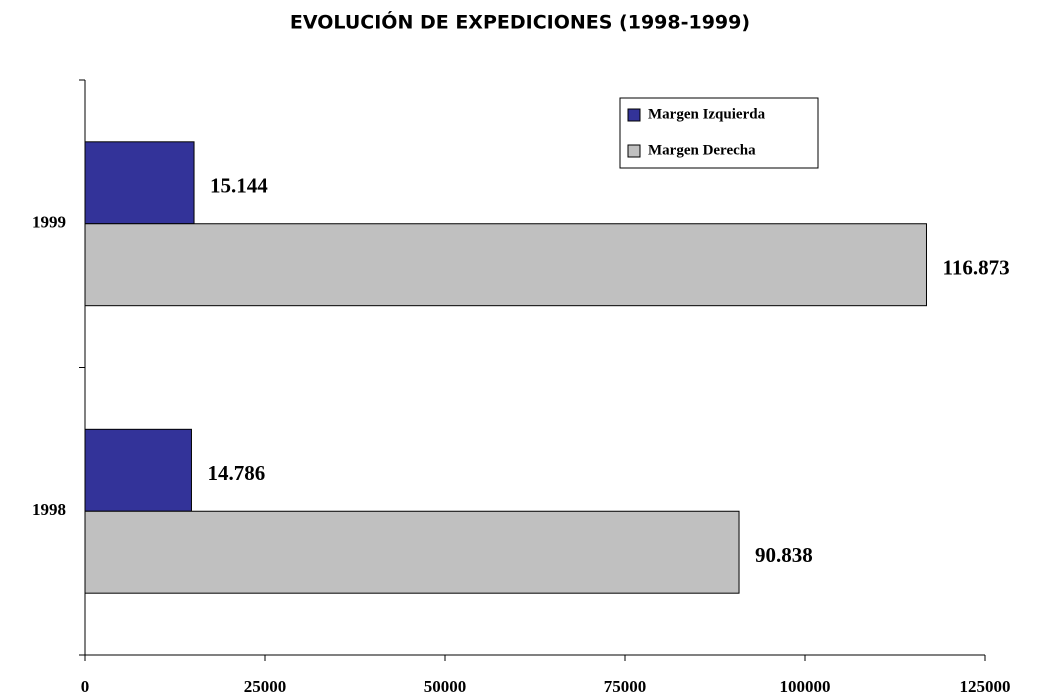 This screenshot has height=697, width=1037. I want to click on x-tick-label: 75000, so click(625, 686).